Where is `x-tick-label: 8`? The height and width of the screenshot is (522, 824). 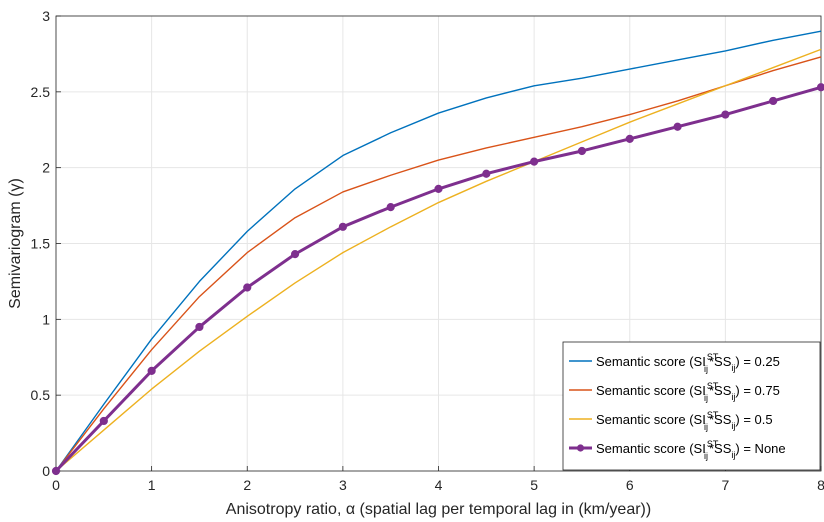
x-tick-label: 8 is located at coordinates (820, 485).